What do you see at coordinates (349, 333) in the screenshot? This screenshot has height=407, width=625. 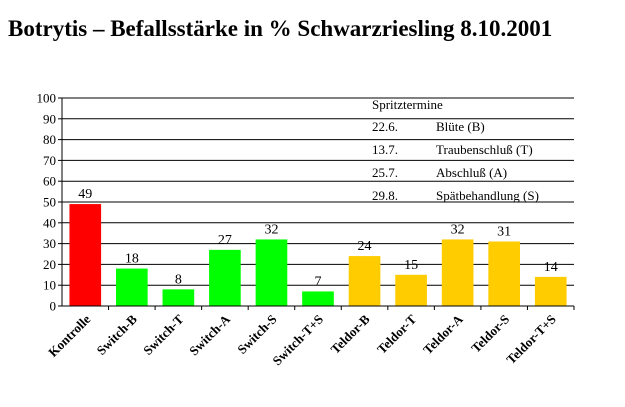 I see `category-label: Teldor-B` at bounding box center [349, 333].